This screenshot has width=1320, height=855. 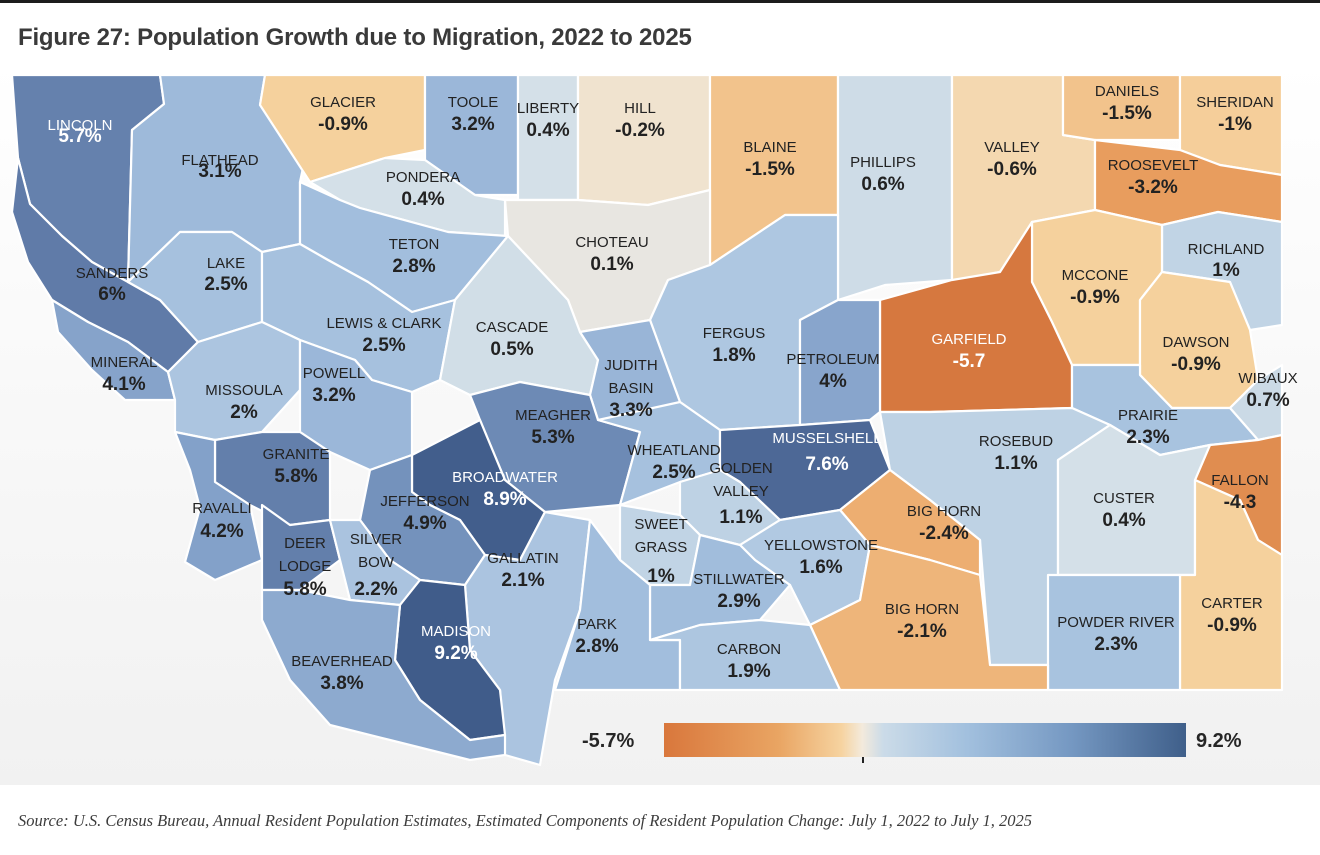 I want to click on county-value: -3.2%, so click(x=1153, y=187).